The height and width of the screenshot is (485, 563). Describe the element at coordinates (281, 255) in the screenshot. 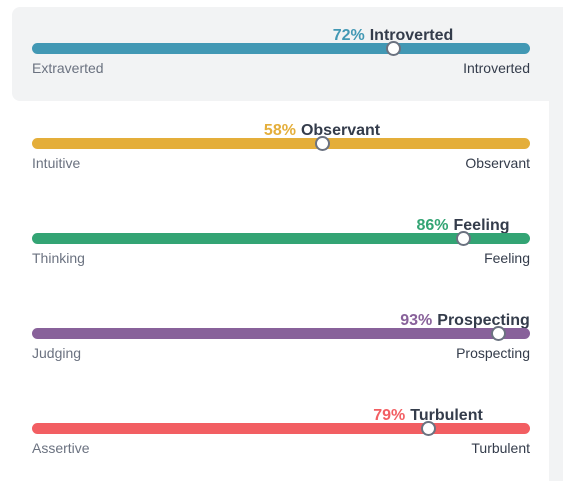

I see `trait-row-feeling: 86% Feeling Thinking Feeling` at that location.